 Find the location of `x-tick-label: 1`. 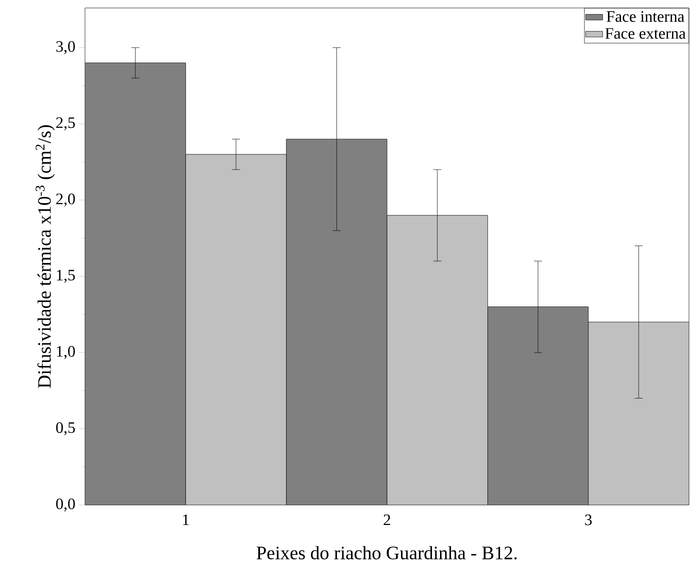

x-tick-label: 1 is located at coordinates (186, 520).